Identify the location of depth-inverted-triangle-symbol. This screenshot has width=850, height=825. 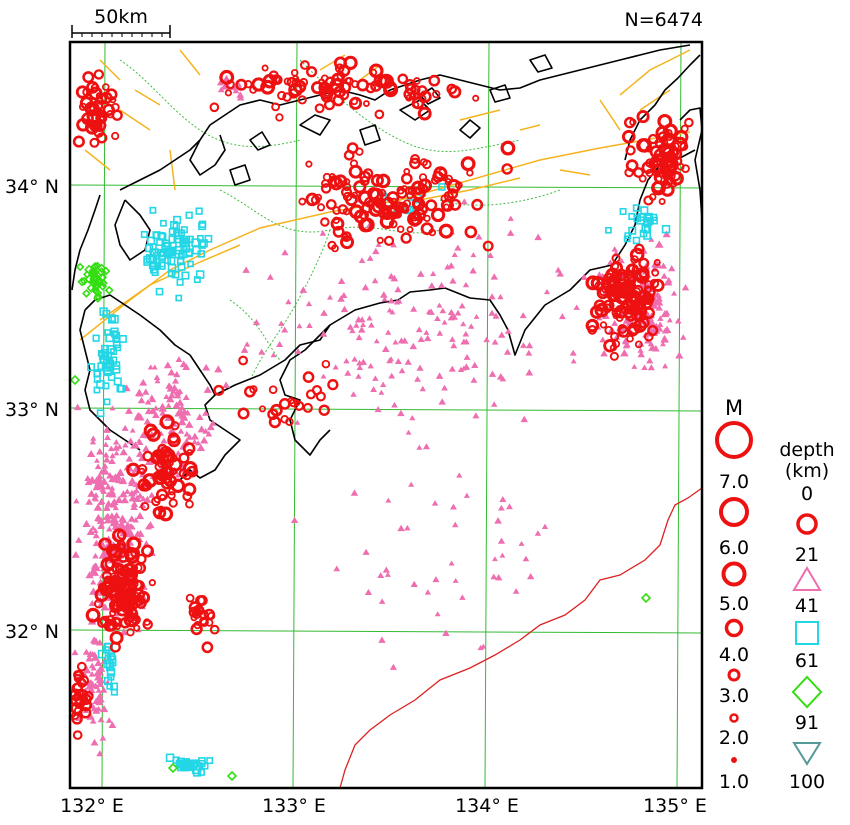
(807, 754).